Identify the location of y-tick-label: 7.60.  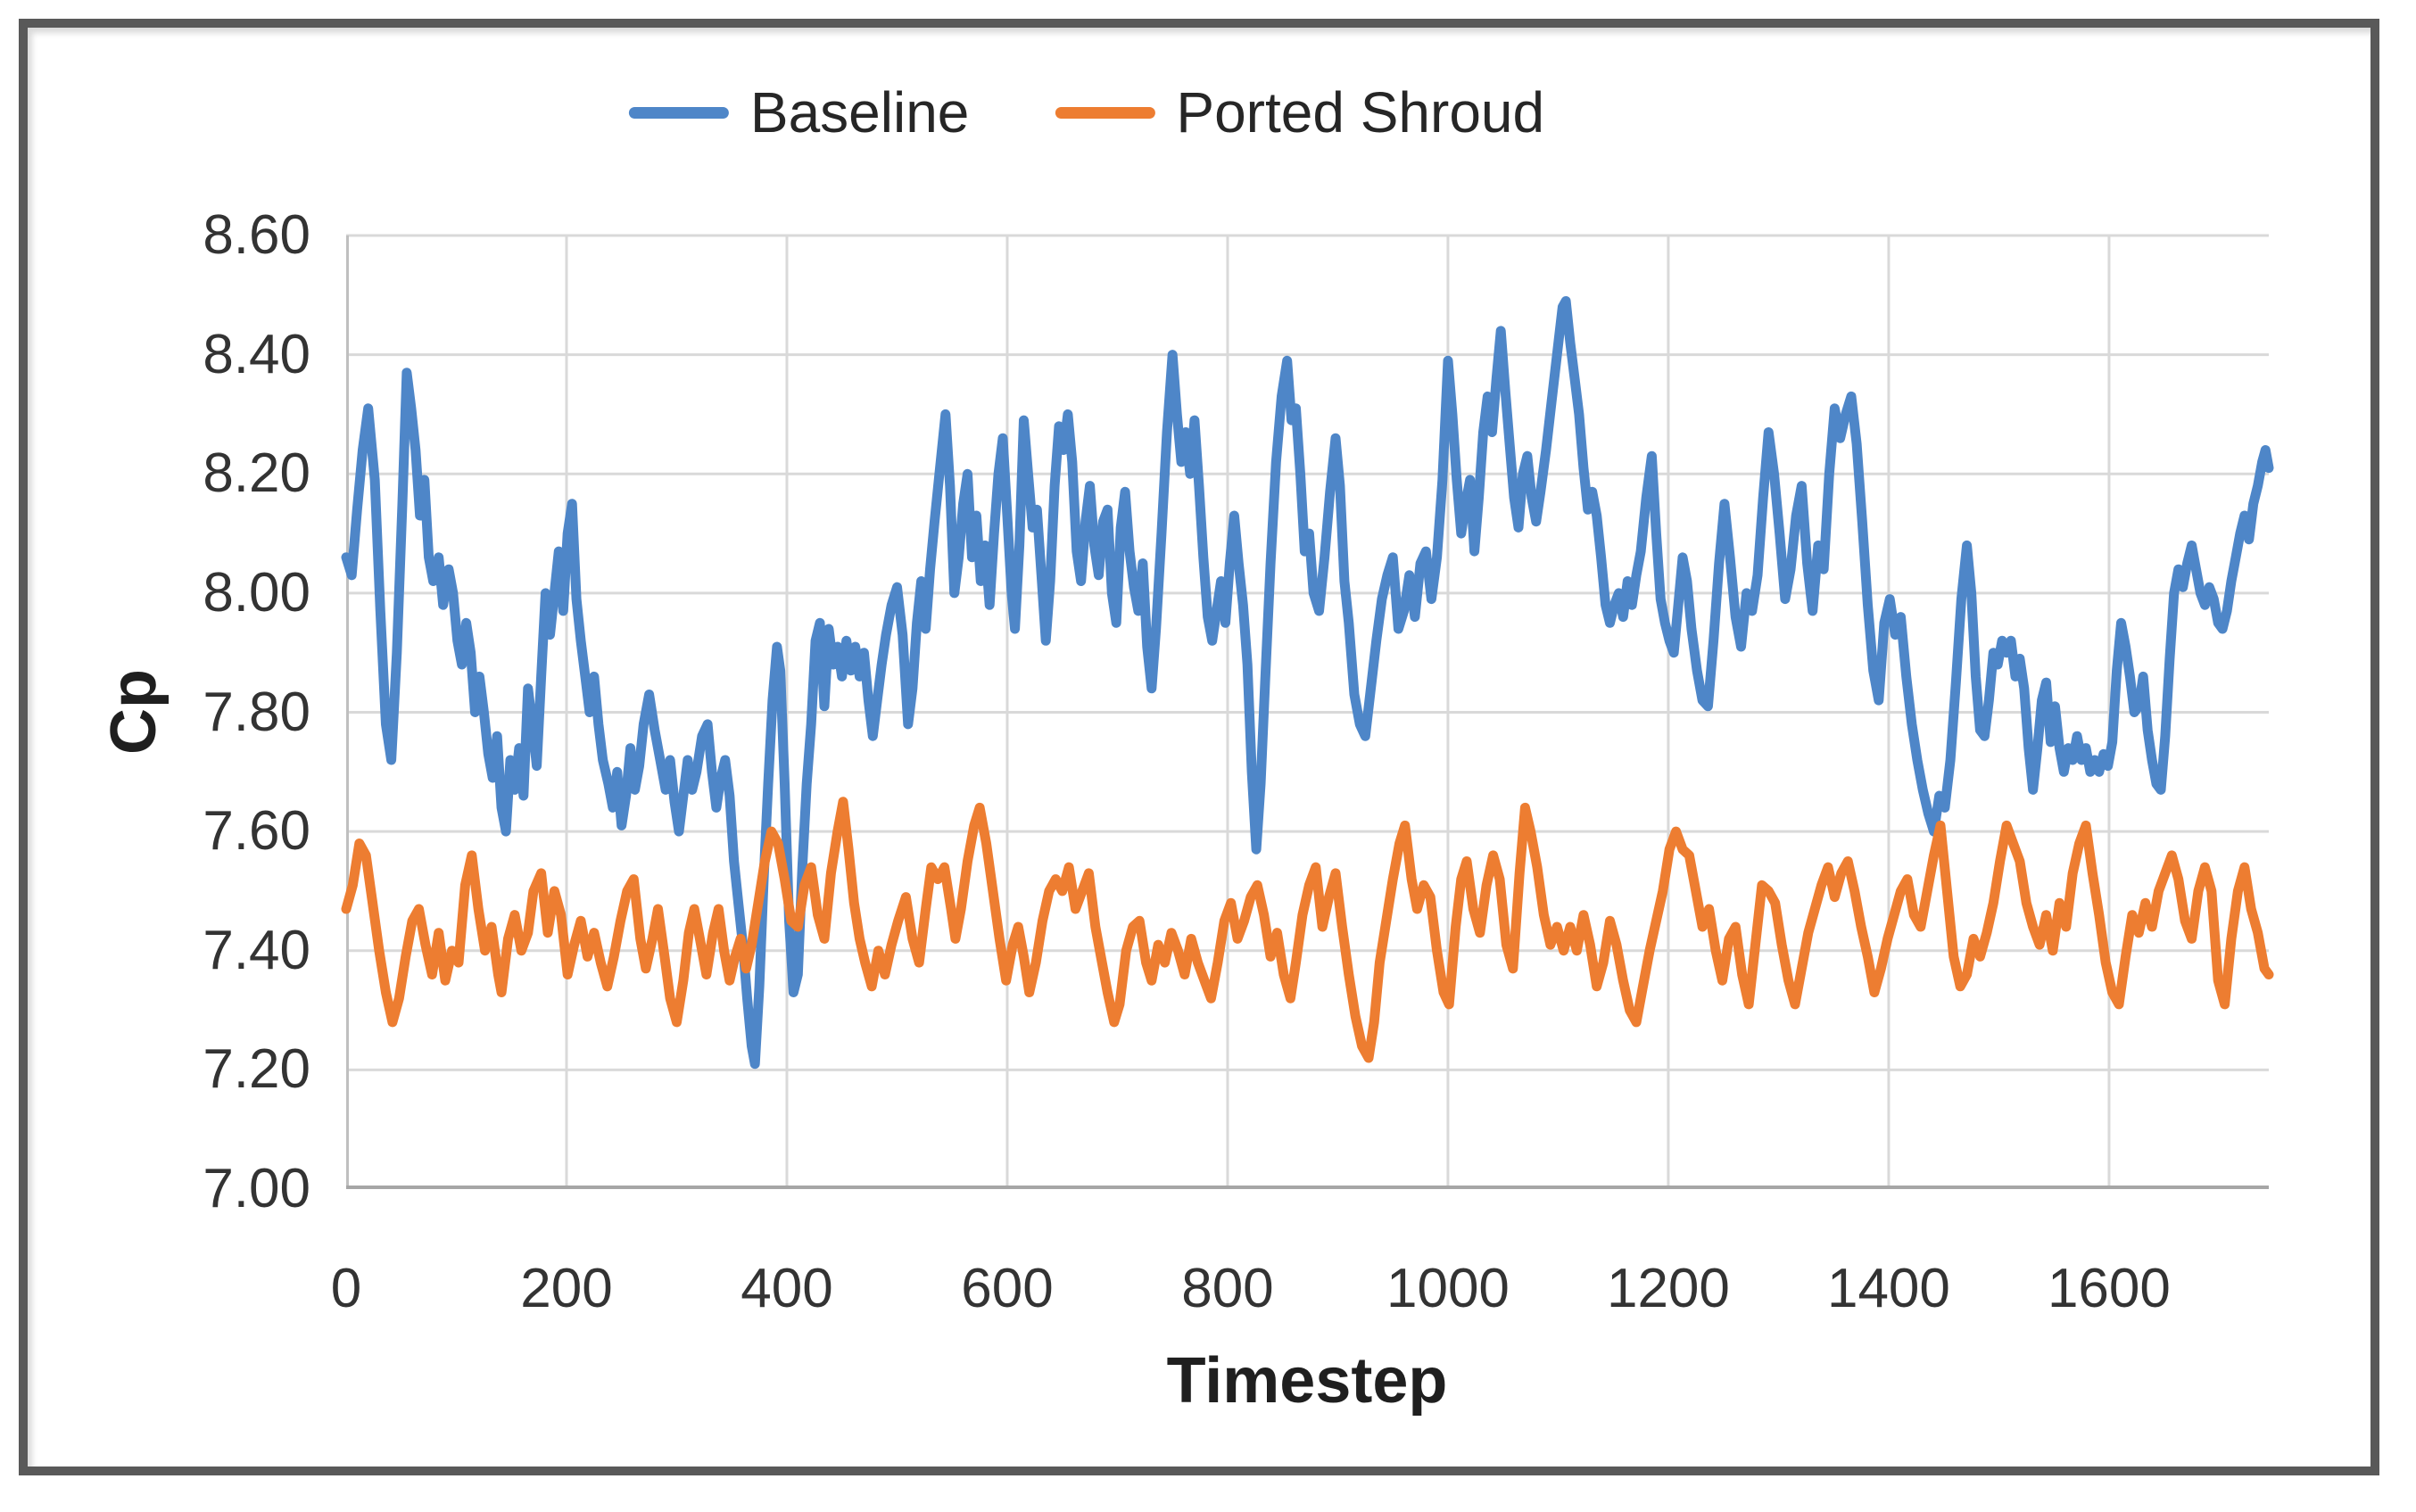
(256, 831).